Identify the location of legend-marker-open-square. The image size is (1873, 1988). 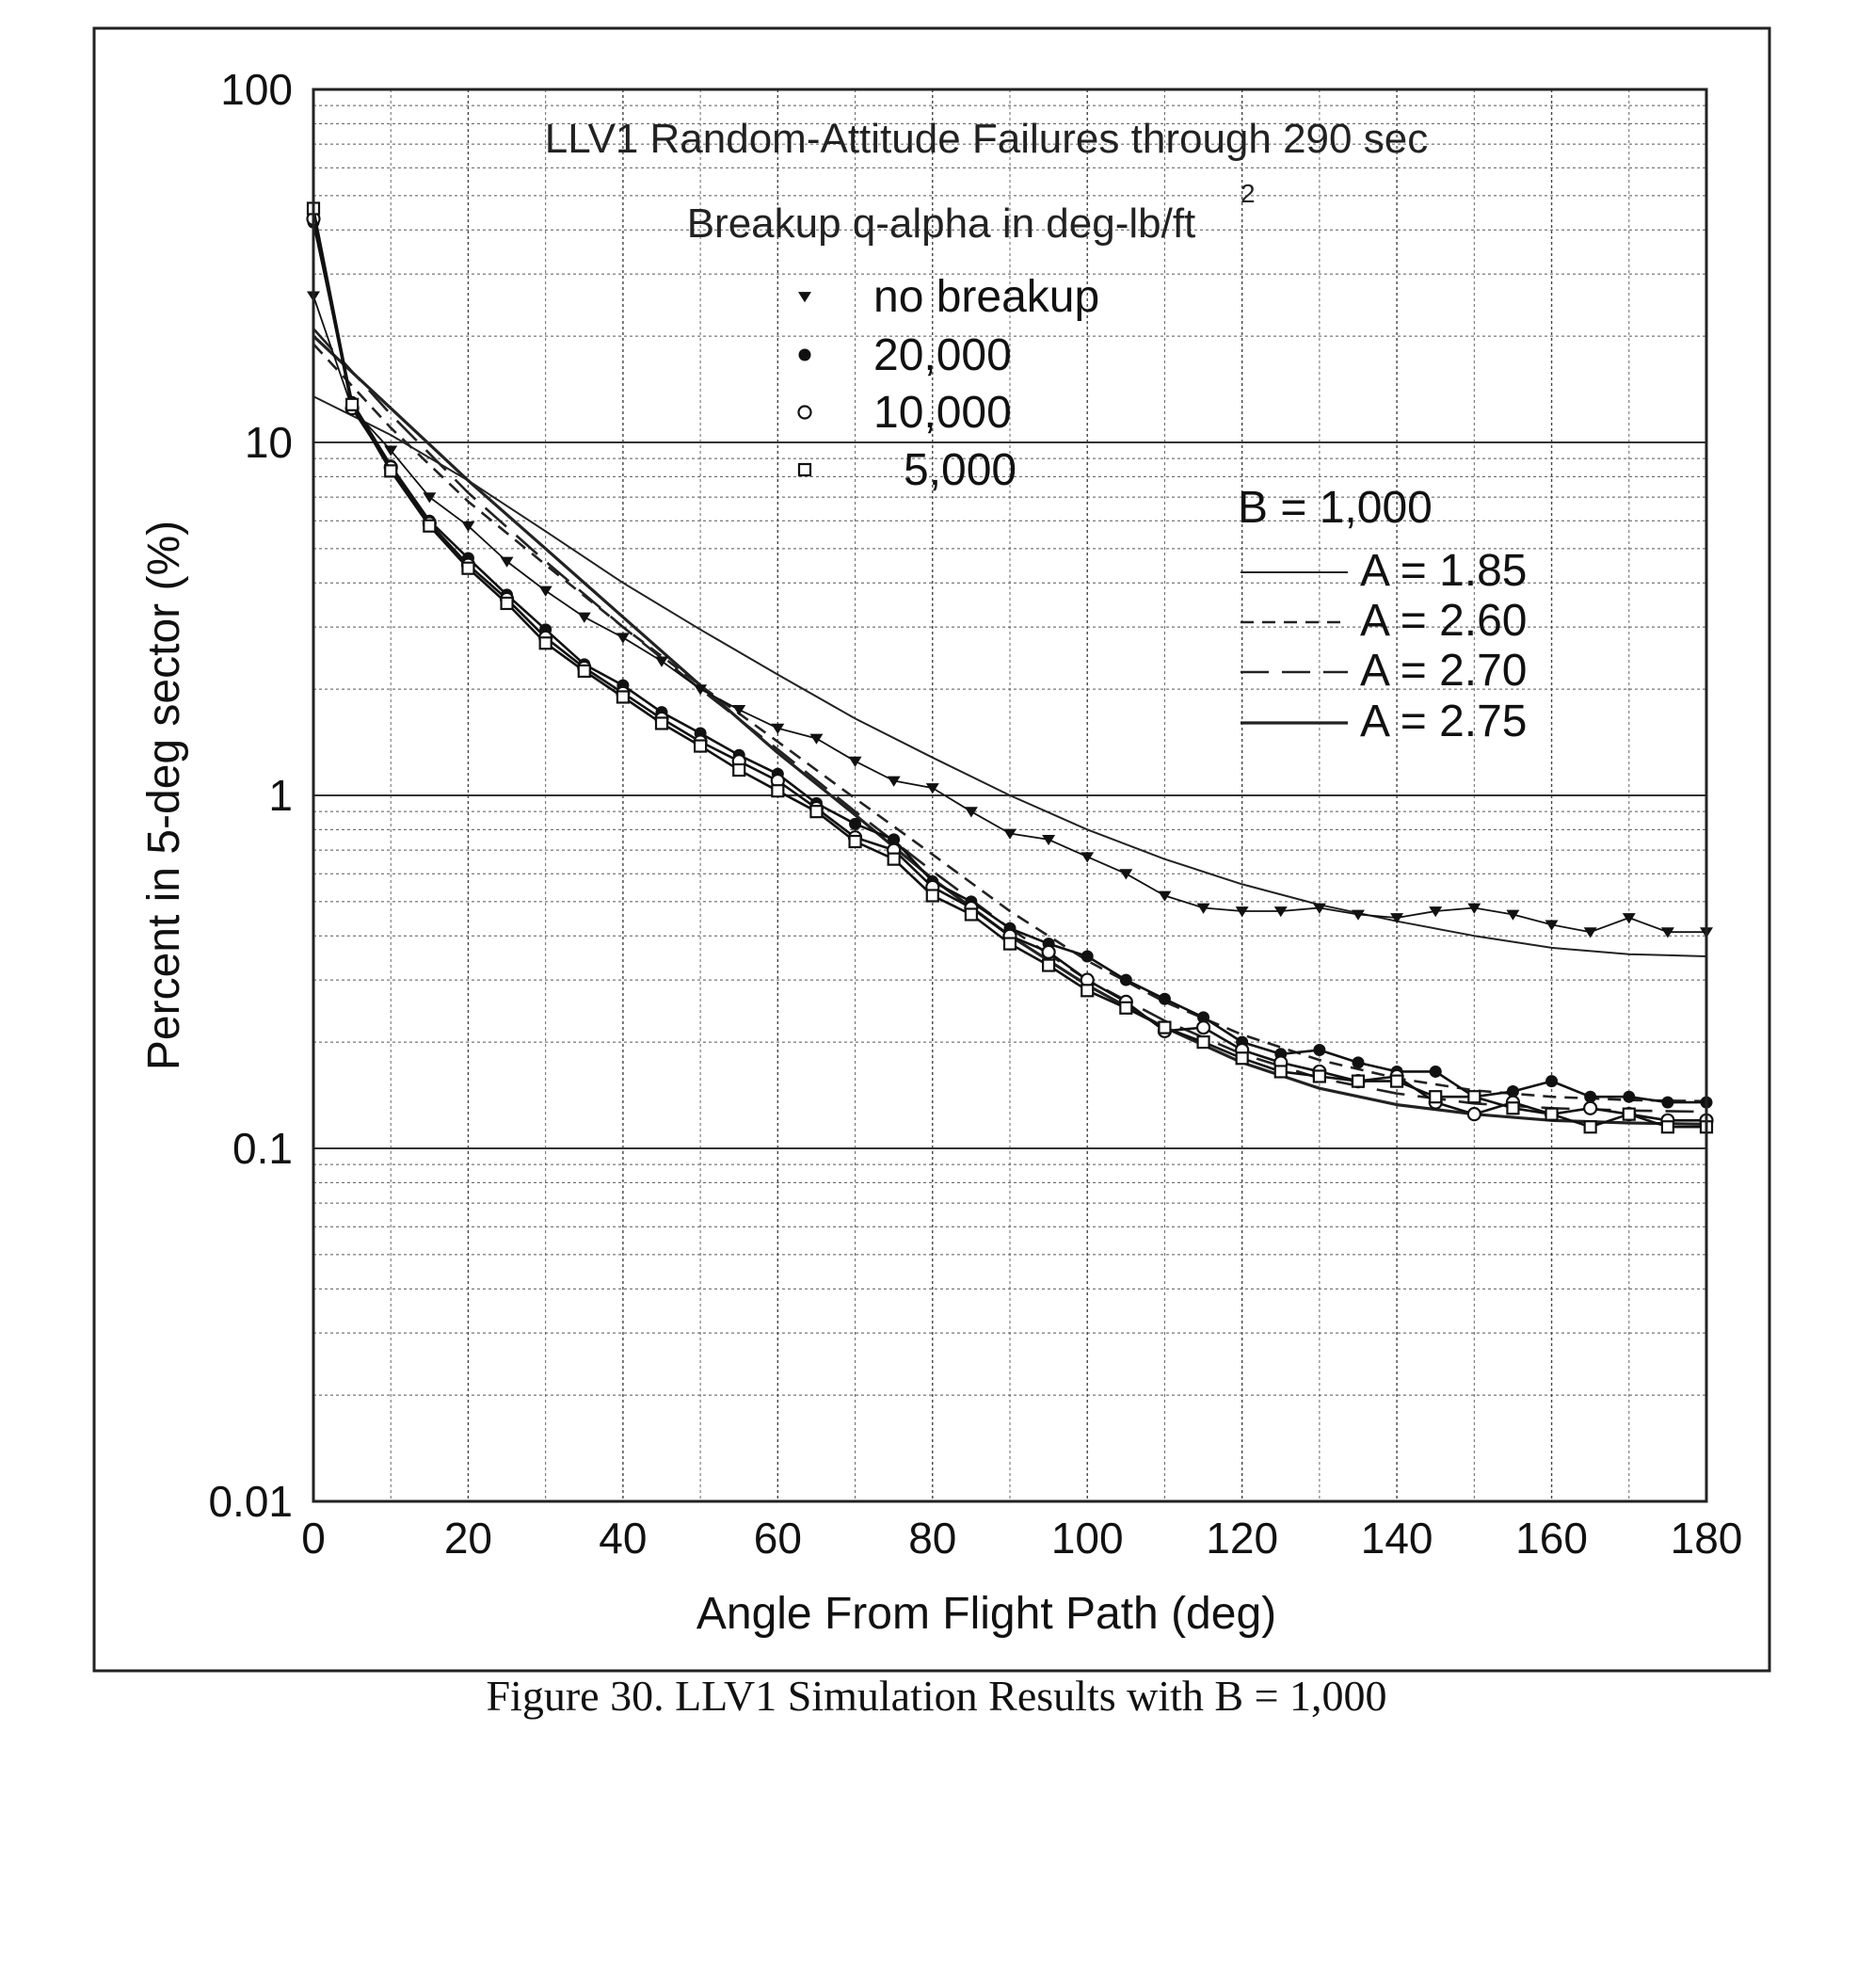
(804, 470).